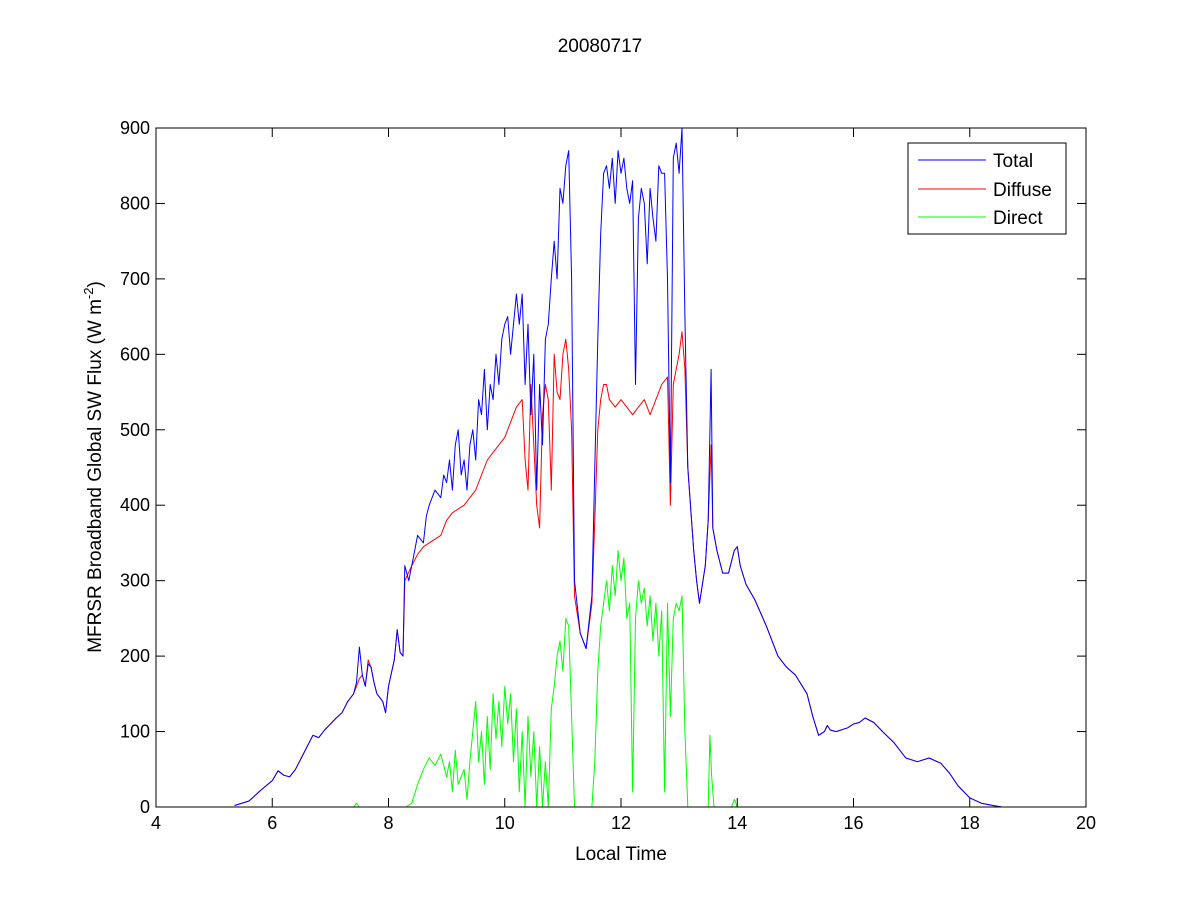 This screenshot has height=900, width=1200. Describe the element at coordinates (1086, 823) in the screenshot. I see `x-tick-label: 20` at that location.